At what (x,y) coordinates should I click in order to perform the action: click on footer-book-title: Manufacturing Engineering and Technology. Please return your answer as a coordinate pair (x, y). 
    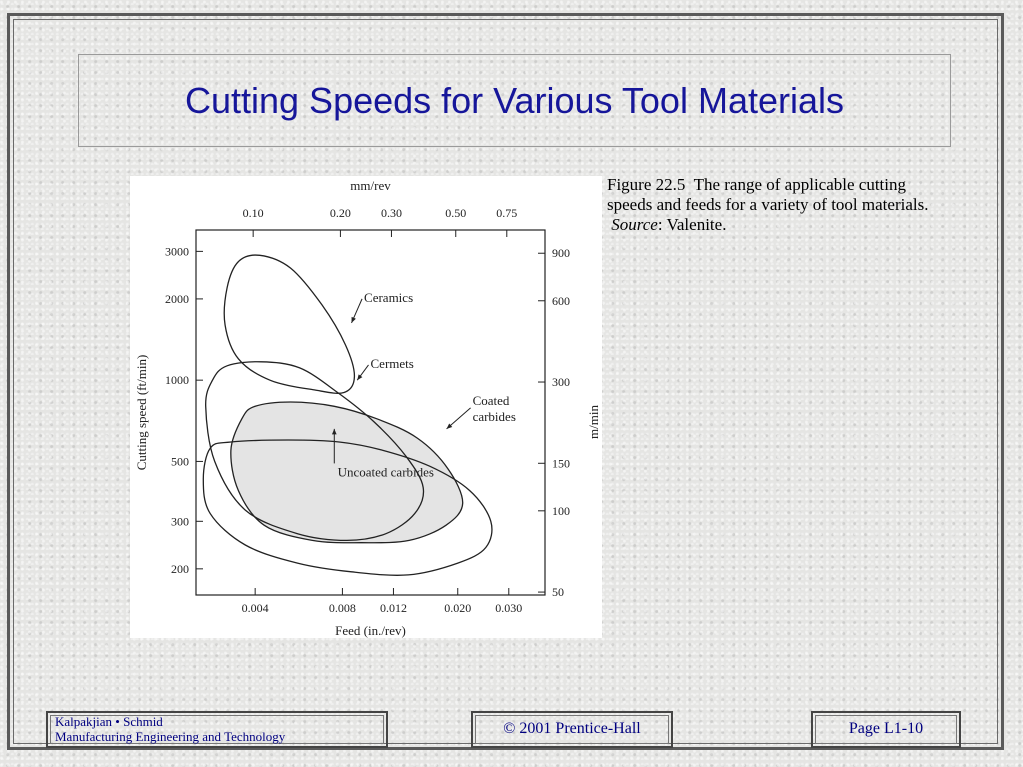
    Looking at the image, I should click on (170, 736).